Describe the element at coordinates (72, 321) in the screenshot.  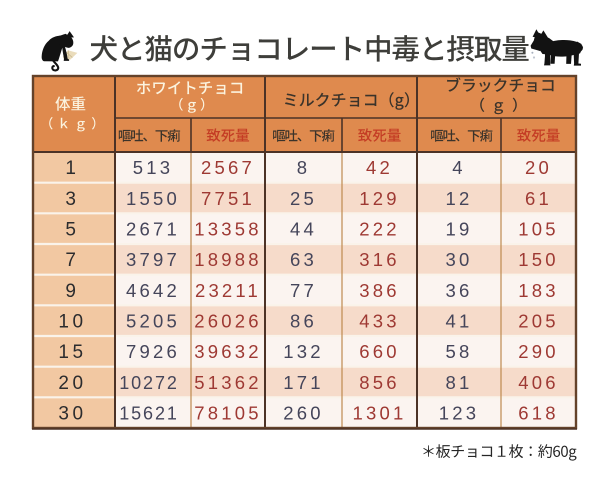
I see `svg-text: 10` at that location.